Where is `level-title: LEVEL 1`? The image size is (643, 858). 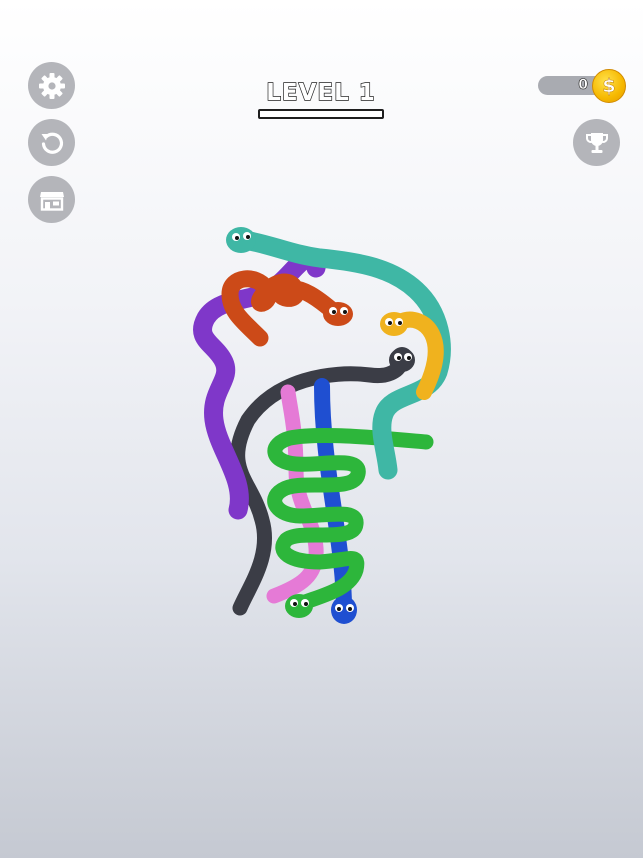 level-title: LEVEL 1 is located at coordinates (321, 92).